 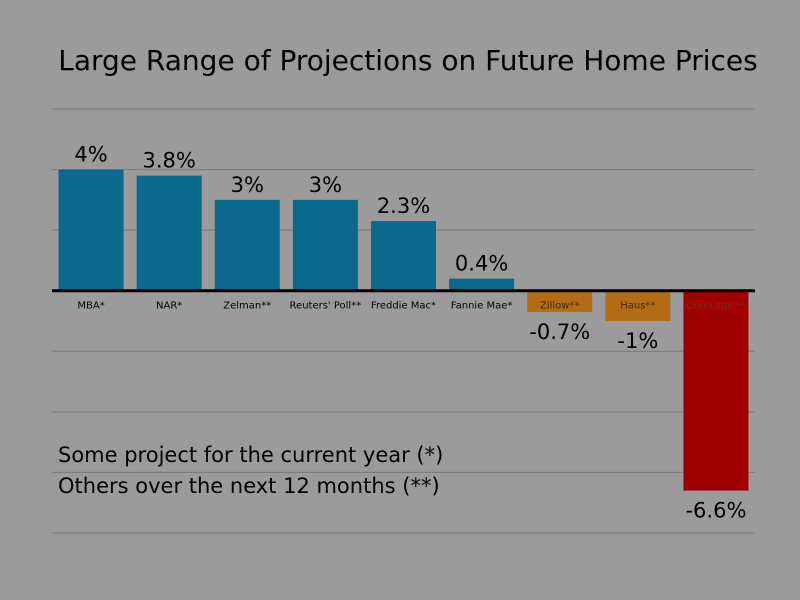 What do you see at coordinates (559, 306) in the screenshot?
I see `category-label: Zillow**` at bounding box center [559, 306].